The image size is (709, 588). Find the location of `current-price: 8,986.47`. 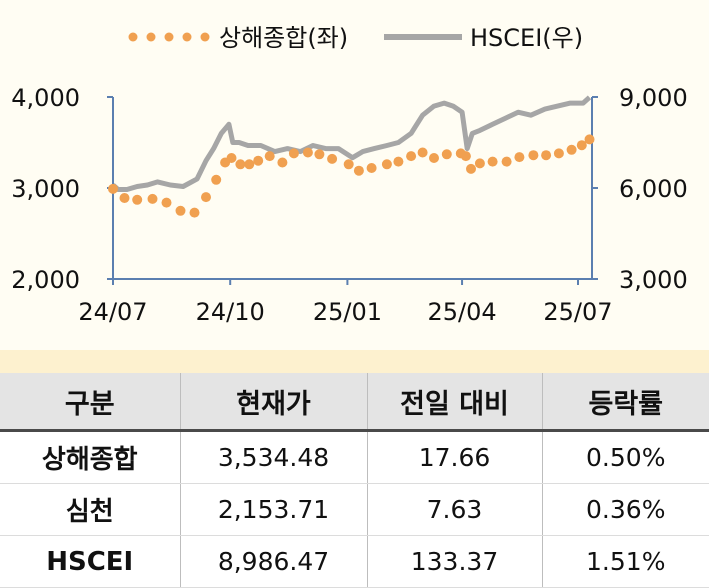

current-price: 8,986.47 is located at coordinates (274, 561).